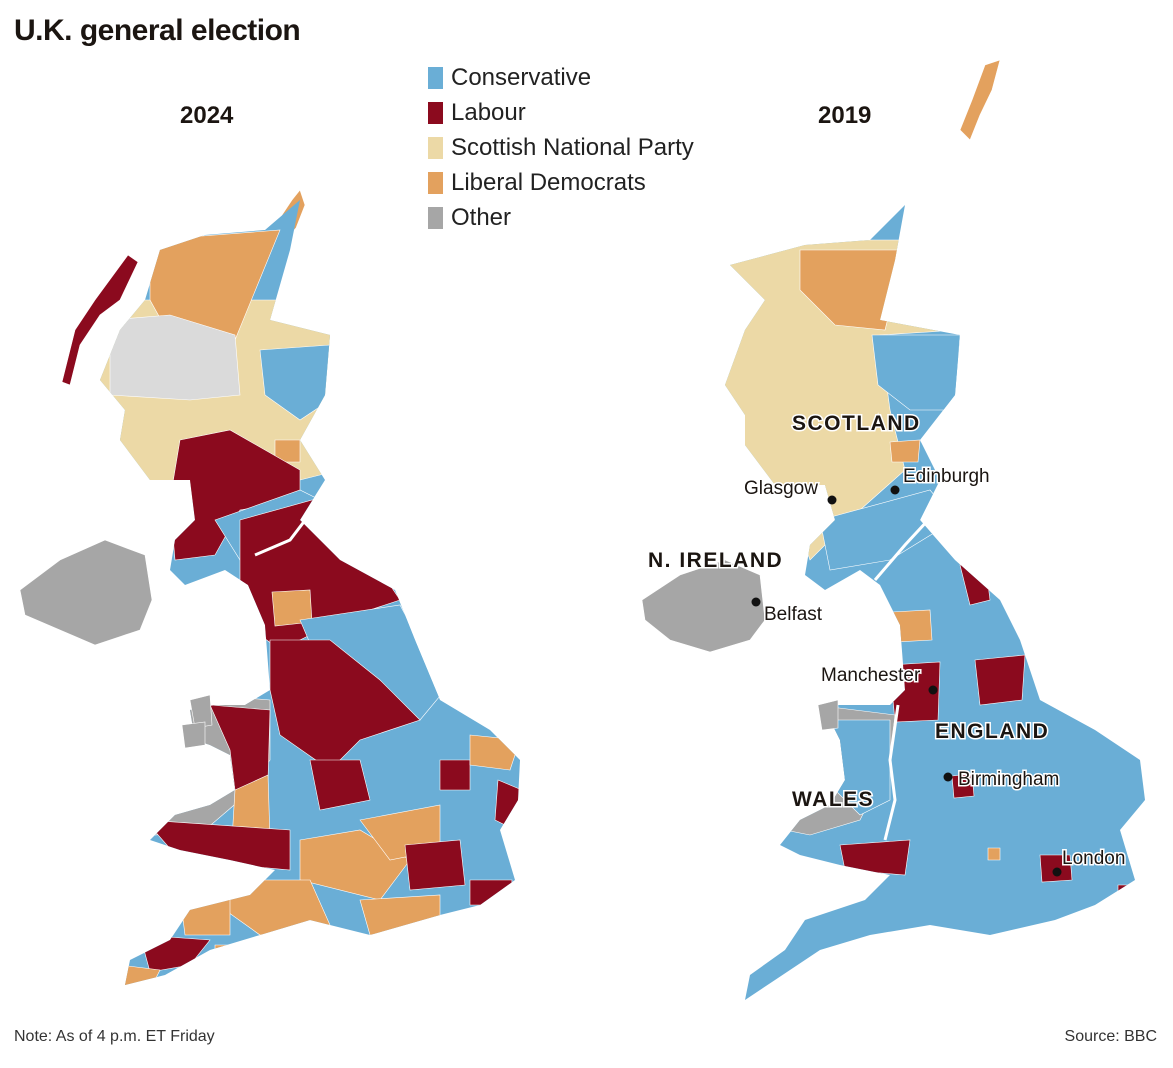 The width and height of the screenshot is (1173, 1068). What do you see at coordinates (455, 775) in the screenshot?
I see `east-labour` at bounding box center [455, 775].